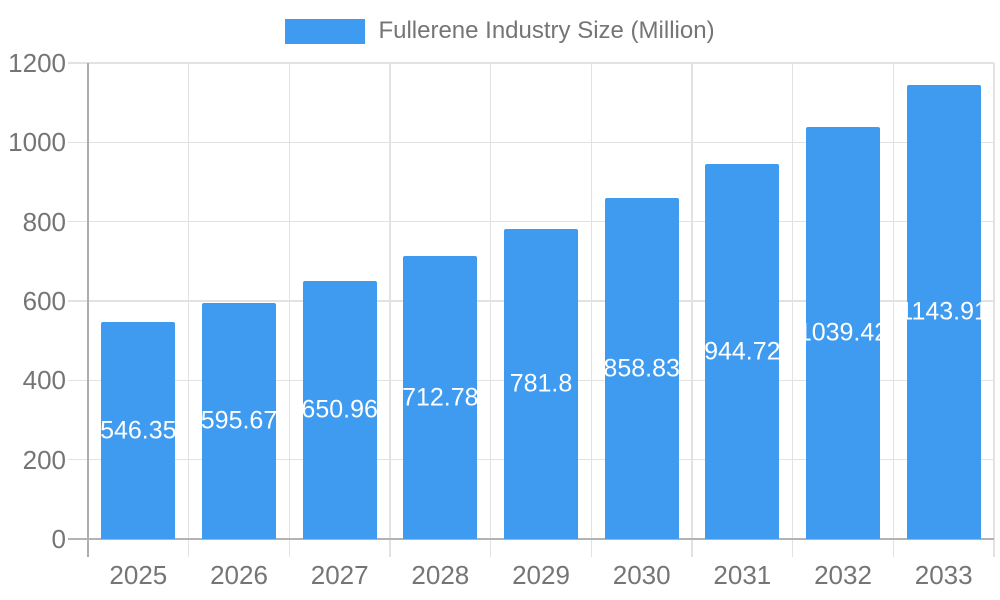 This screenshot has width=1000, height=600. Describe the element at coordinates (843, 575) in the screenshot. I see `x-tick-label: 2032` at that location.